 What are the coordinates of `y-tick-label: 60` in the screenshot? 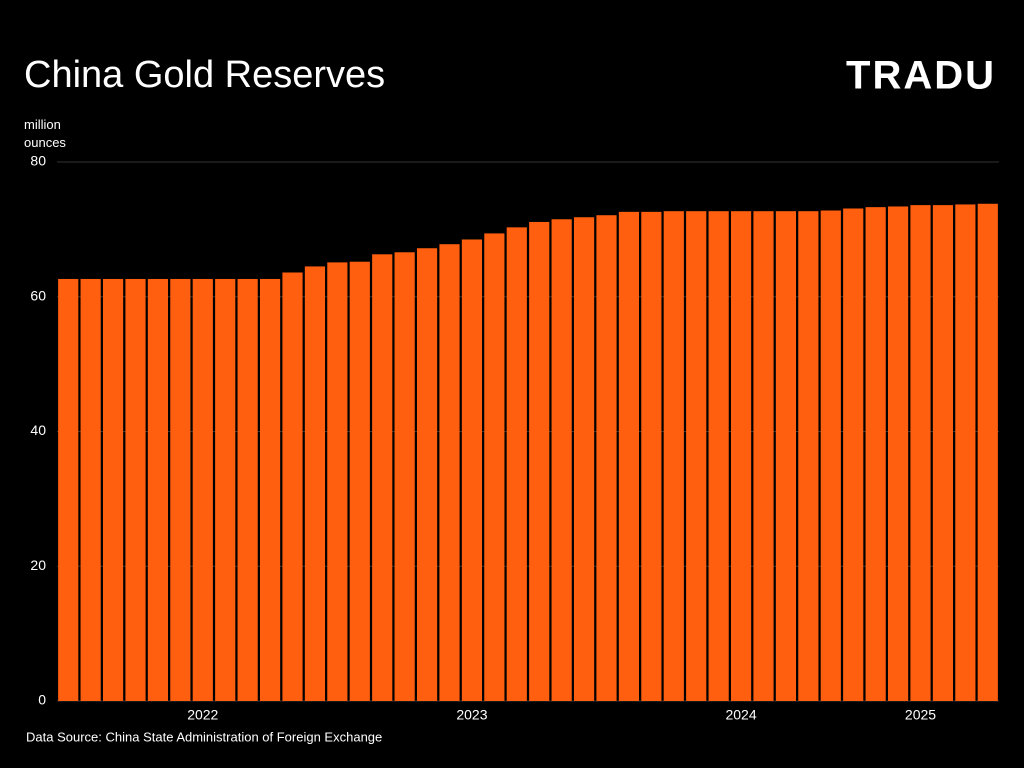 It's located at (38, 295).